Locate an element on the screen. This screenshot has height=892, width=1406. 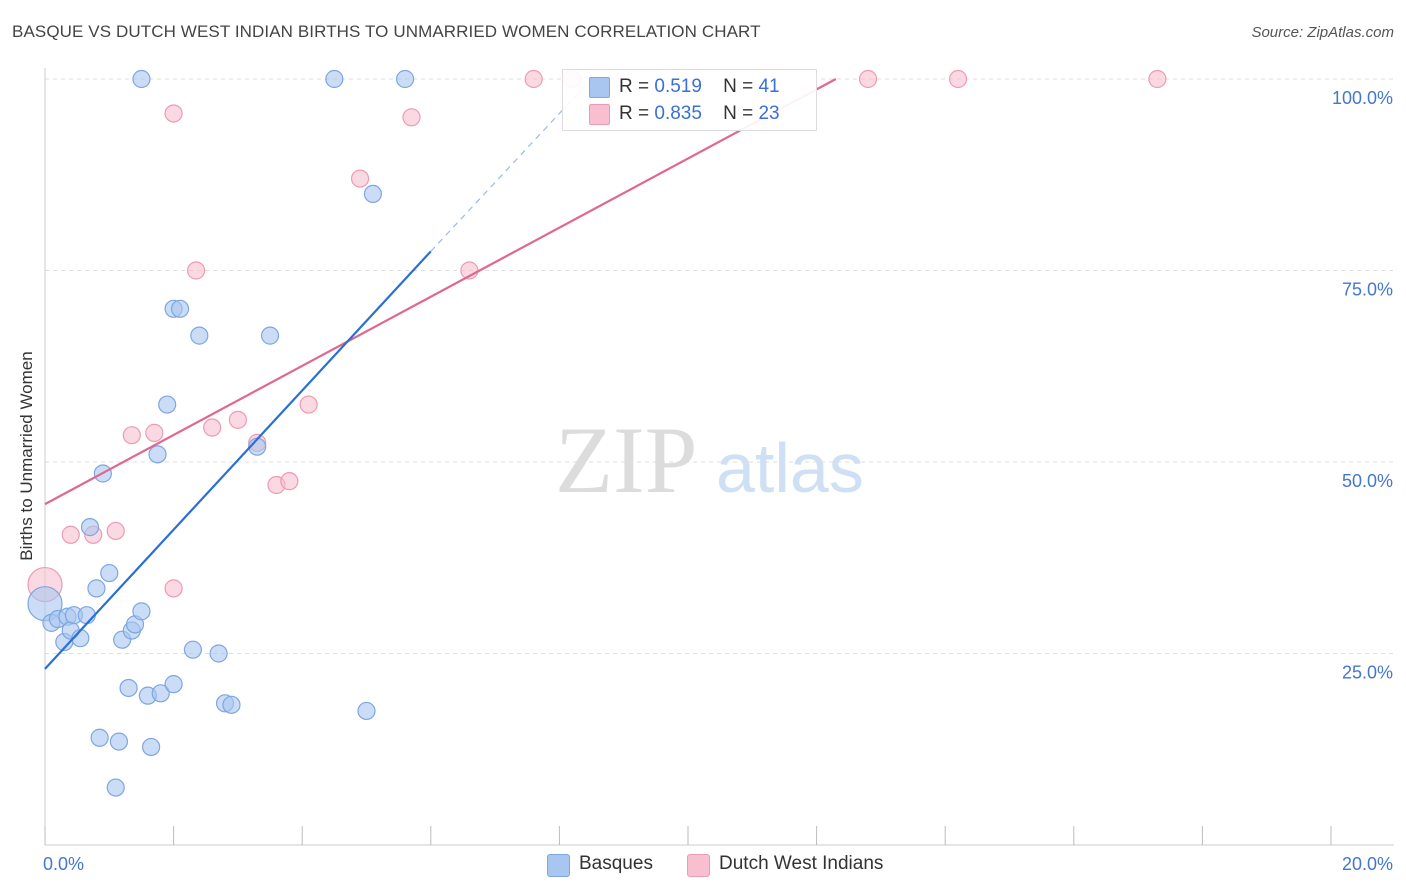
y-tick-label: 25.0% is located at coordinates (1367, 673).